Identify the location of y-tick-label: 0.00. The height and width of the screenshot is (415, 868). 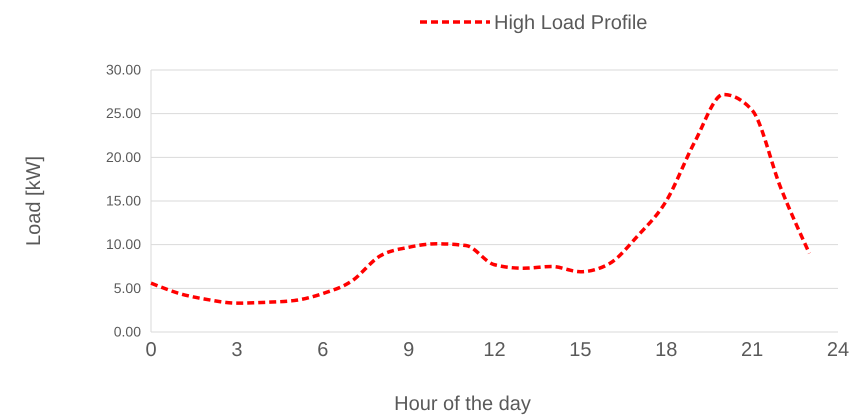
(128, 331).